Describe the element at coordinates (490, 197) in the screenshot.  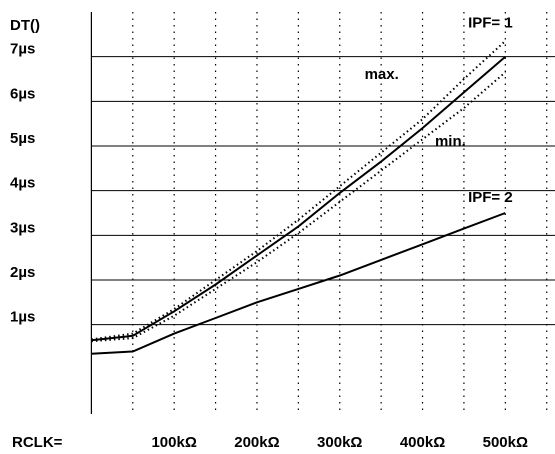
I see `annotation-label: IPF= 2` at that location.